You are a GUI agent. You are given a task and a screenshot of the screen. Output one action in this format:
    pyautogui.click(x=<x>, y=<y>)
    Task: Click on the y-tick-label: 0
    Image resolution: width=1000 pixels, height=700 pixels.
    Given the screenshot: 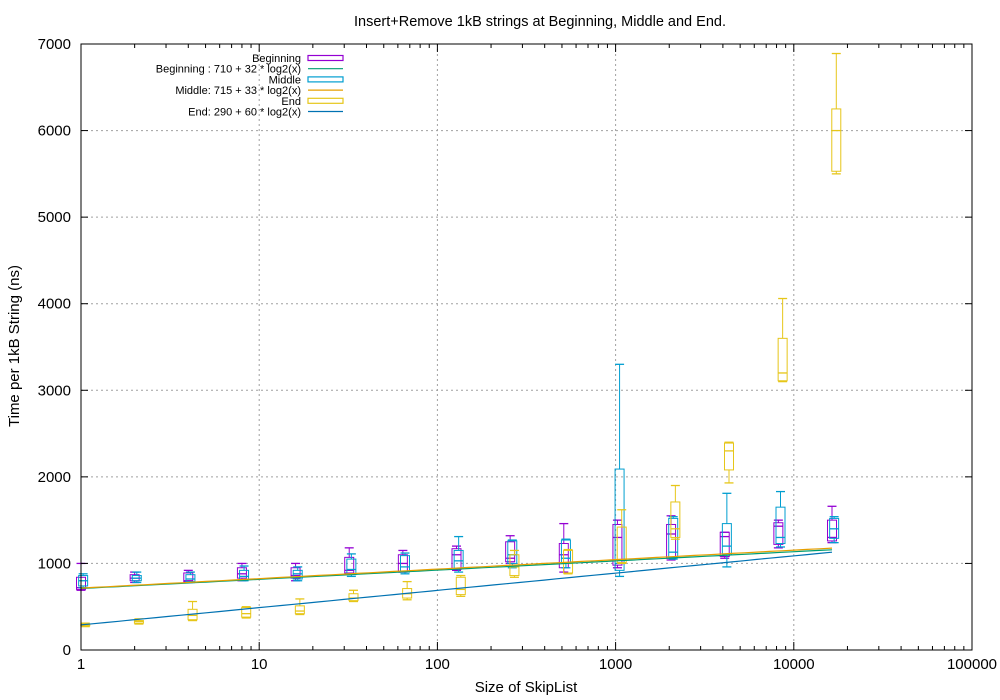 What is the action you would take?
    pyautogui.click(x=67, y=650)
    